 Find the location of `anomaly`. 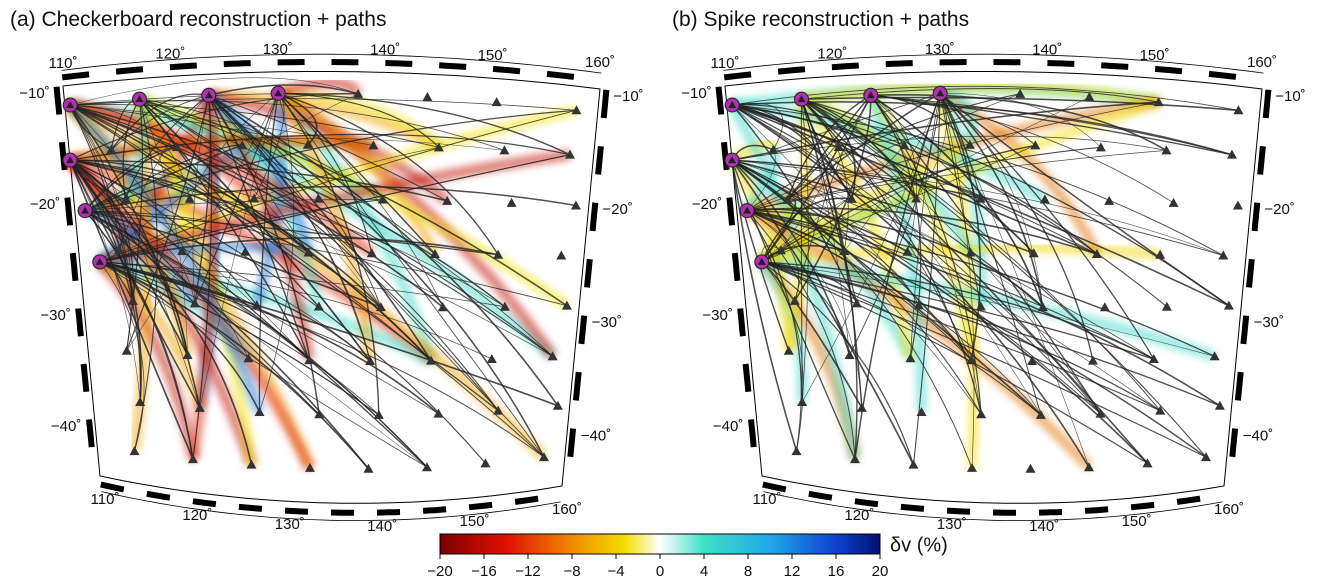

anomaly is located at coordinates (324, 226).